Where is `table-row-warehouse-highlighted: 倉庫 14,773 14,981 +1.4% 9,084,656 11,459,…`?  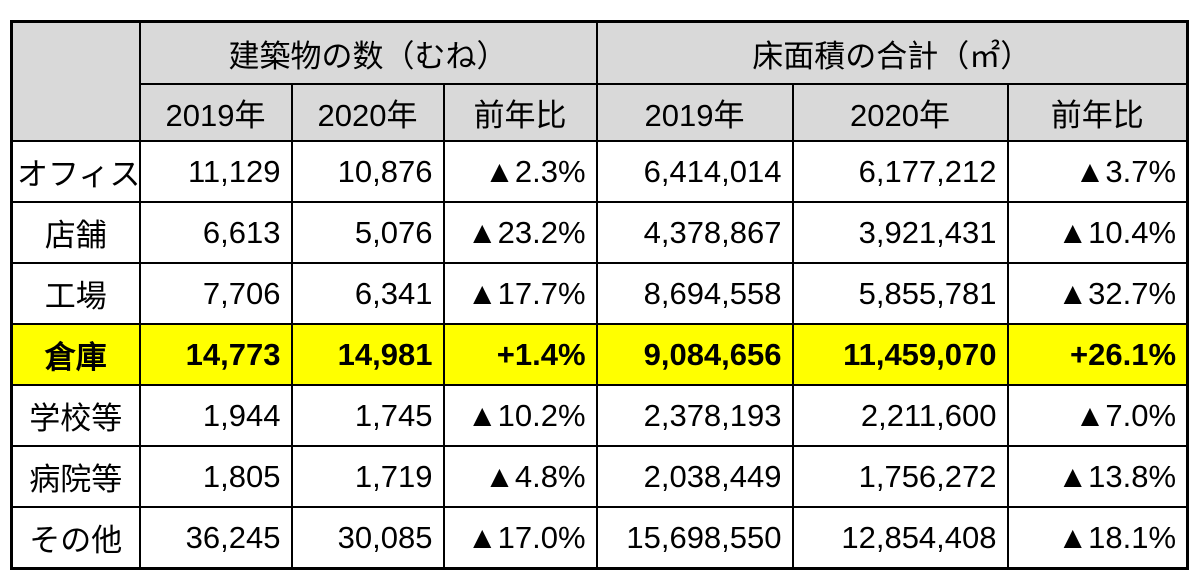
table-row-warehouse-highlighted: 倉庫 14,773 14,981 +1.4% 9,084,656 11,459,… is located at coordinates (599, 354).